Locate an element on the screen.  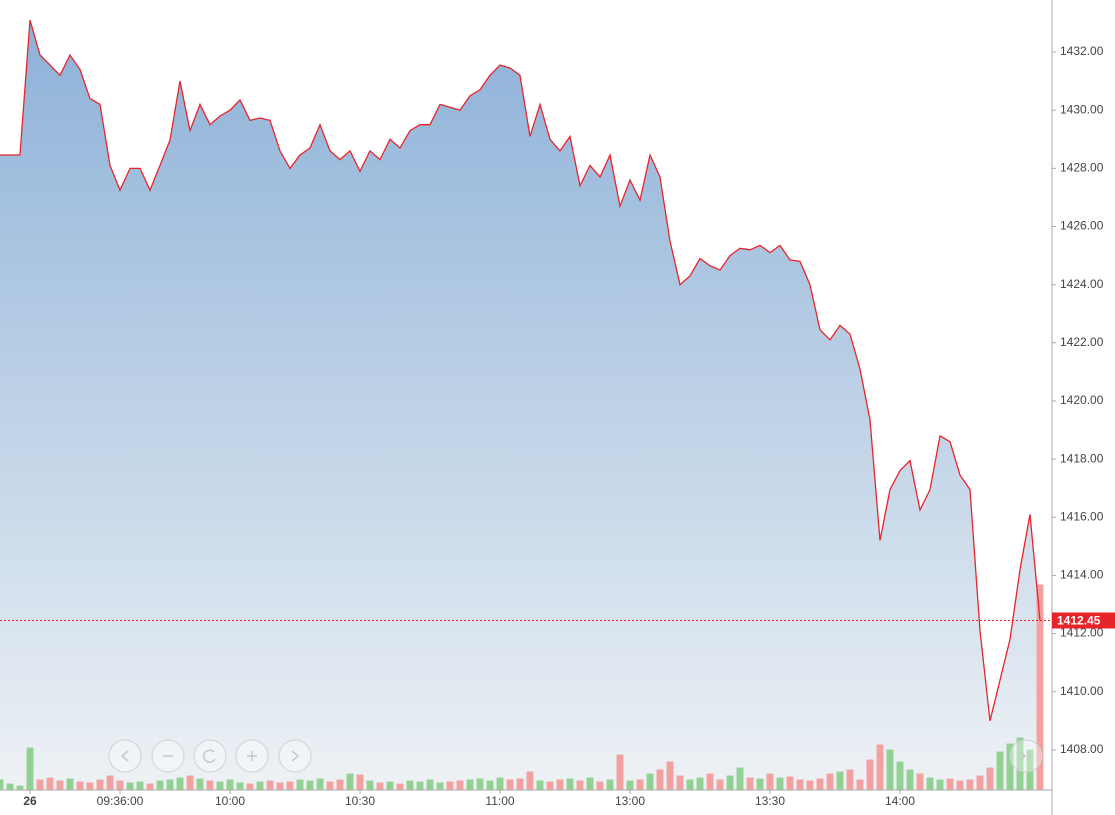
x-tick-label: 09:36:00 is located at coordinates (120, 801).